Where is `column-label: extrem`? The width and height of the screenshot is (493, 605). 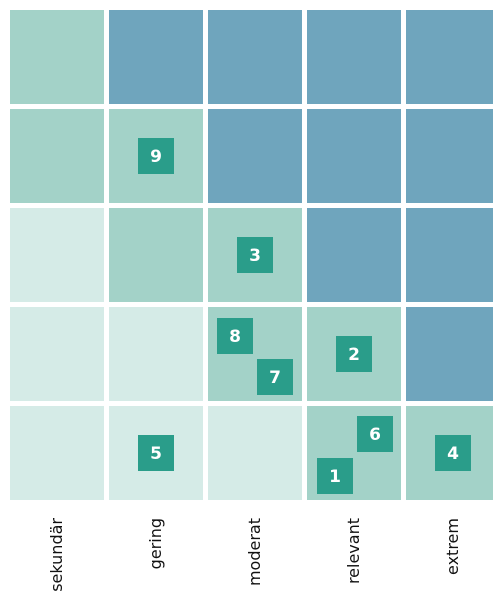
column-label: extrem is located at coordinates (452, 546).